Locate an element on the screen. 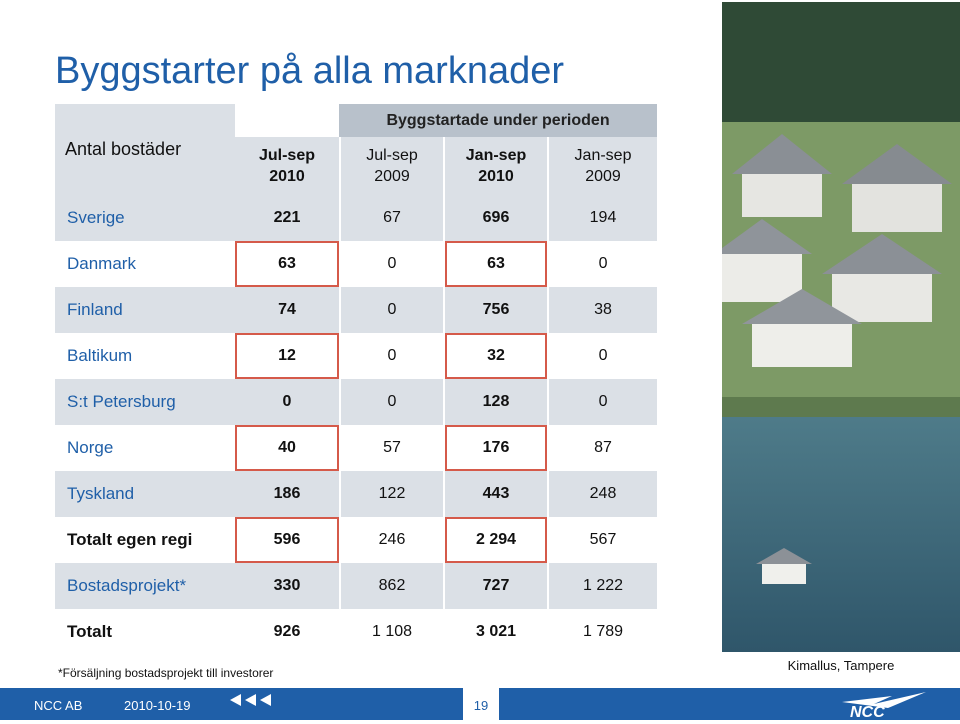 This screenshot has width=960, height=724. table-row: Finland 74 0 756 38 is located at coordinates (356, 310).